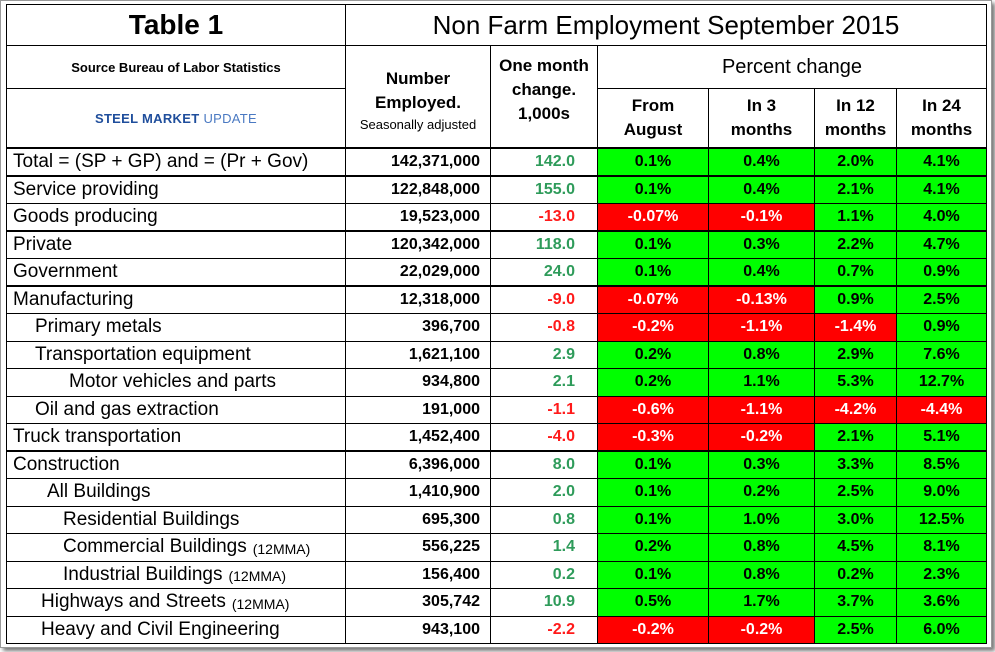  I want to click on row-label: Highways and Streets (12MMA), so click(176, 603).